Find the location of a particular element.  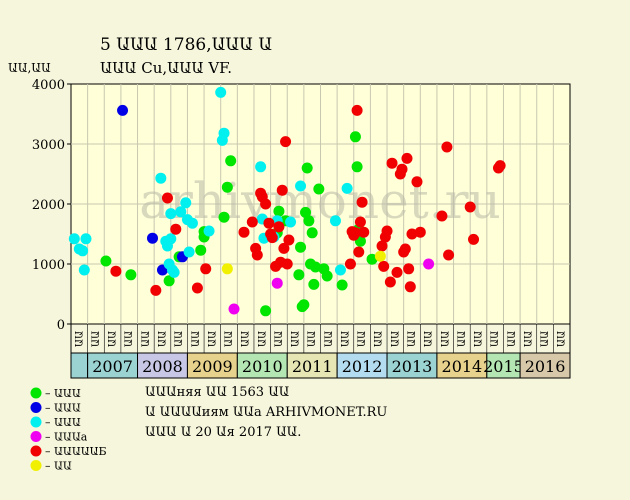

y-tick-label: 4000 is located at coordinates (48, 85).